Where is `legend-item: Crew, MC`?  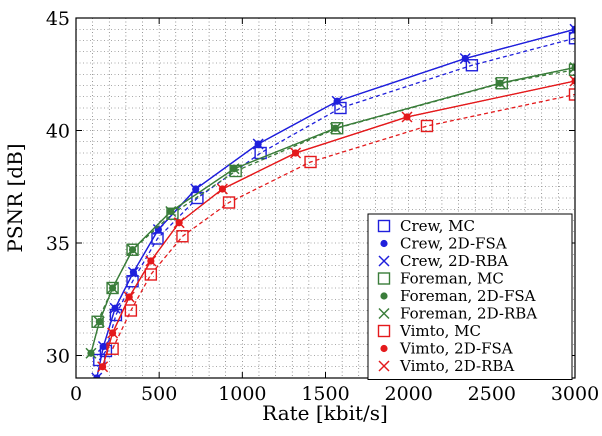 legend-item: Crew, MC is located at coordinates (426, 226).